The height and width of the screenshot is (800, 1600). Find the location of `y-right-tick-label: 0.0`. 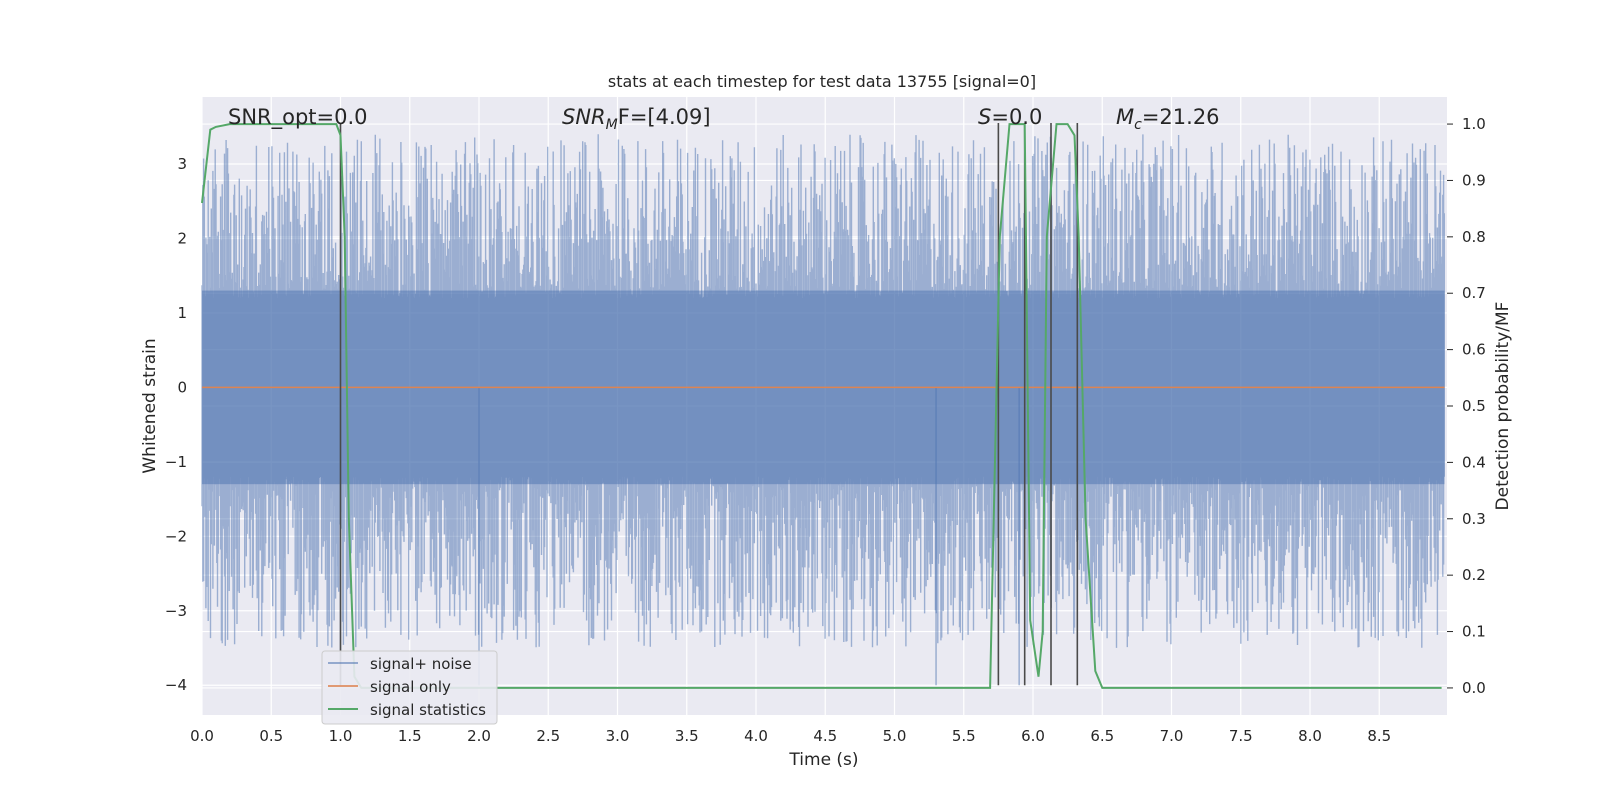

y-right-tick-label: 0.0 is located at coordinates (1474, 688).